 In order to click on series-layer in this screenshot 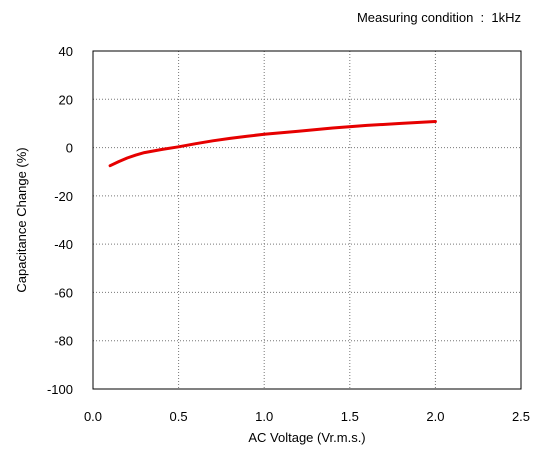, I will do `click(272, 144)`.